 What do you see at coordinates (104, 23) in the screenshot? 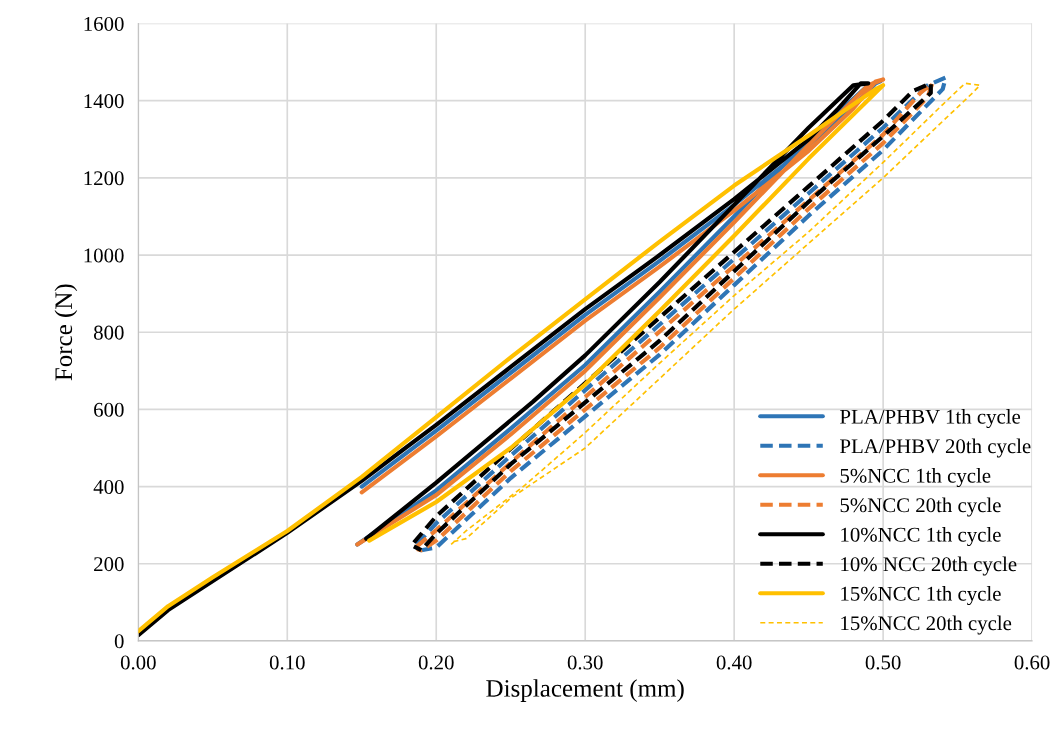
I see `y-tick-label: 1600` at bounding box center [104, 23].